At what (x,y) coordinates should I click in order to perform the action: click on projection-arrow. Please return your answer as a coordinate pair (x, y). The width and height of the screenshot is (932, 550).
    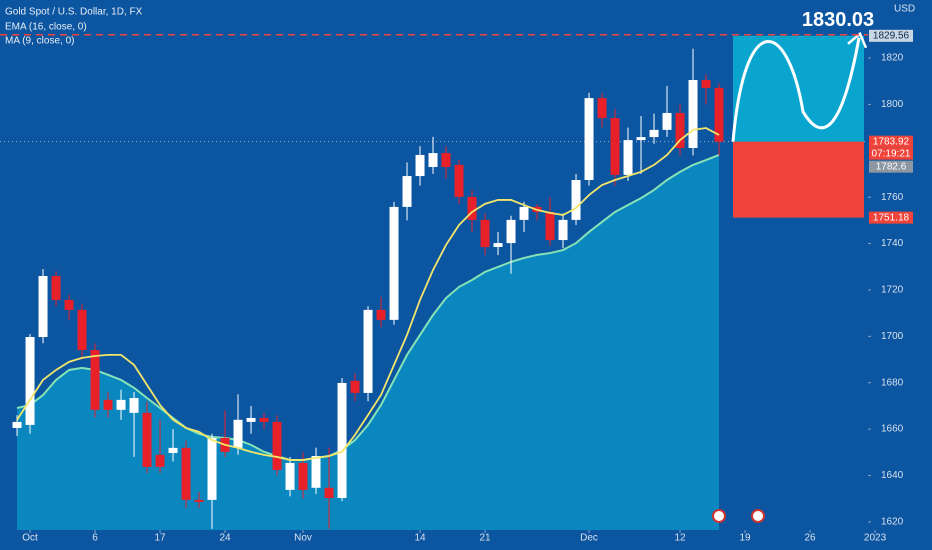
    Looking at the image, I should click on (857, 40).